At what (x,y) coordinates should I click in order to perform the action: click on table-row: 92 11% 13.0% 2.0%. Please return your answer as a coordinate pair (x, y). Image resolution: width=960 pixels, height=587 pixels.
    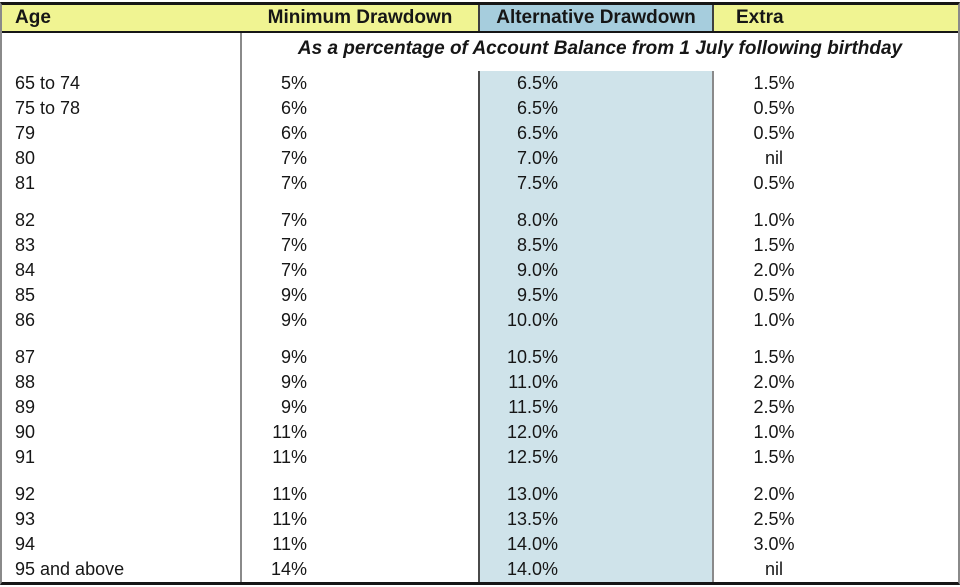
    Looking at the image, I should click on (480, 494).